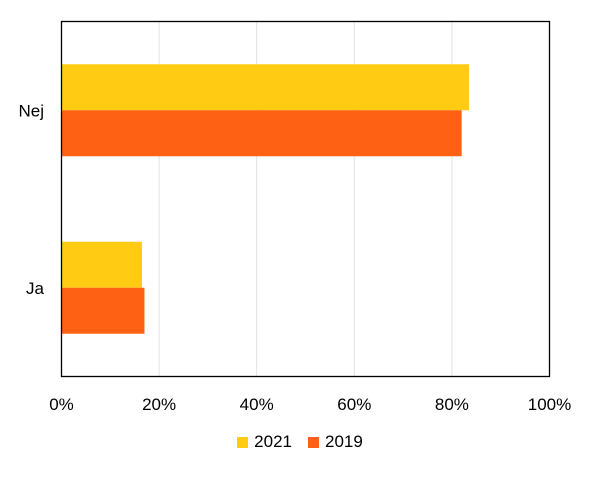 The height and width of the screenshot is (480, 600). What do you see at coordinates (243, 442) in the screenshot?
I see `legend-swatch-2021` at bounding box center [243, 442].